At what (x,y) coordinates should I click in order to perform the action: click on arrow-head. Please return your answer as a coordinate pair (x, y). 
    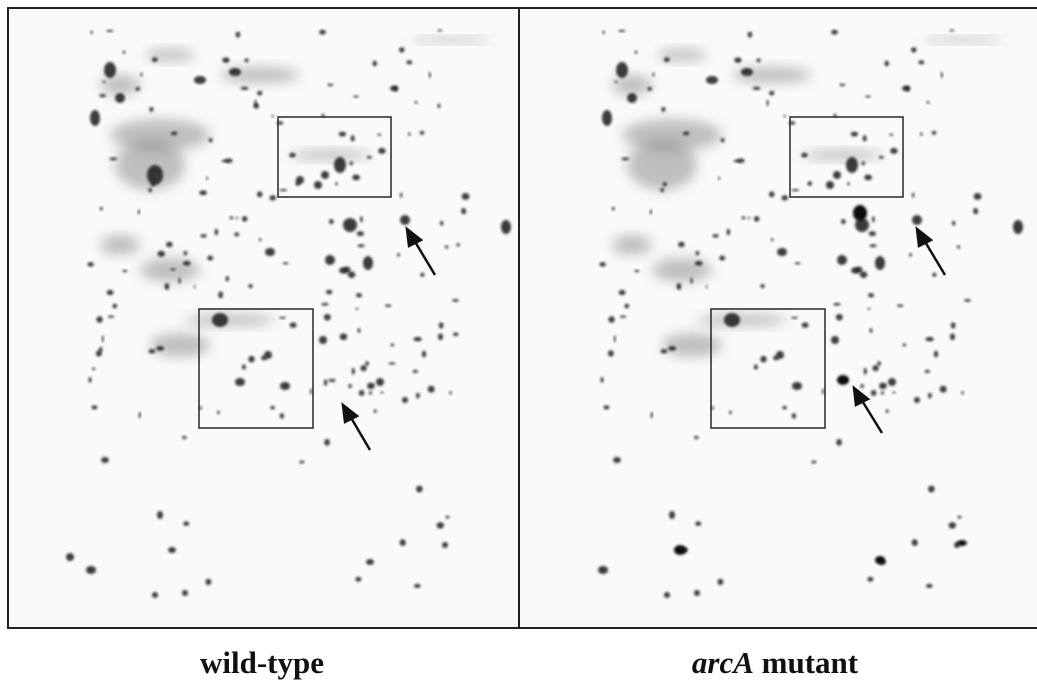
    Looking at the image, I should click on (350, 413).